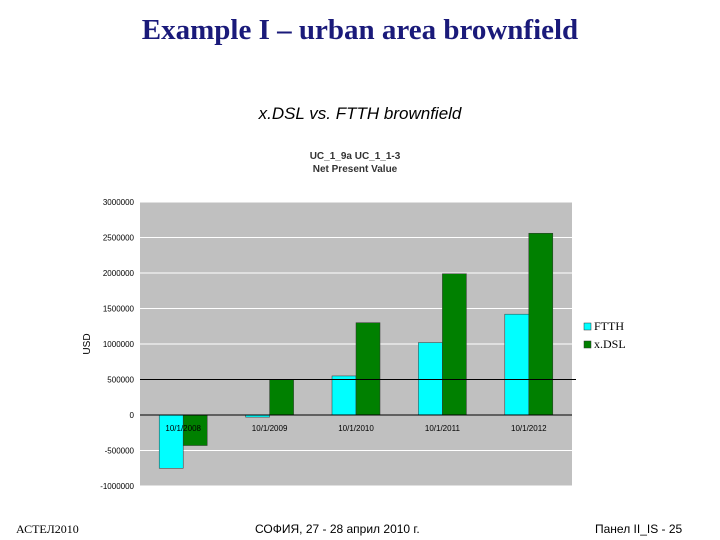 The image size is (720, 540). I want to click on chart-subtitle: Net Present Value, so click(355, 169).